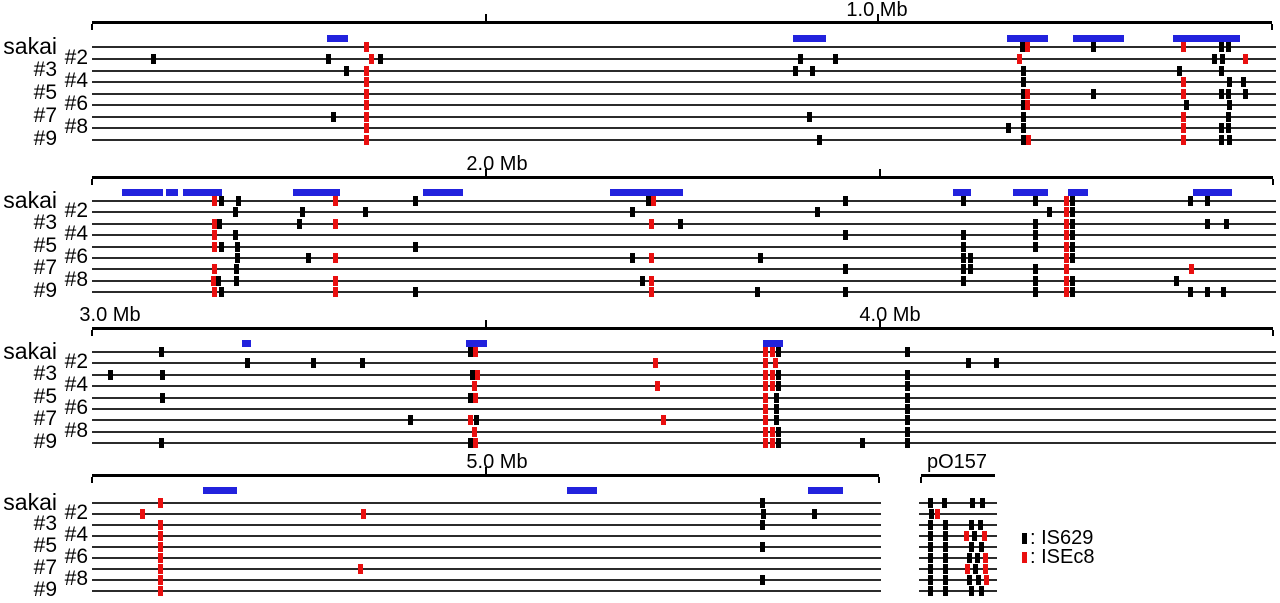 Image resolution: width=1280 pixels, height=603 pixels. I want to click on scale-label: 1.0 Mb, so click(877, 10).